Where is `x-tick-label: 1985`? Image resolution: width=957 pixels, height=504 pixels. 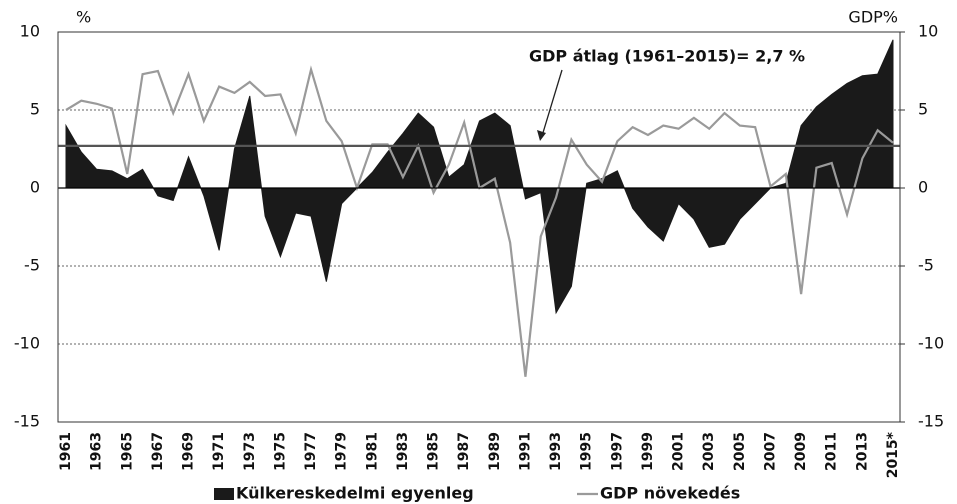 x-tick-label: 1985 is located at coordinates (434, 451).